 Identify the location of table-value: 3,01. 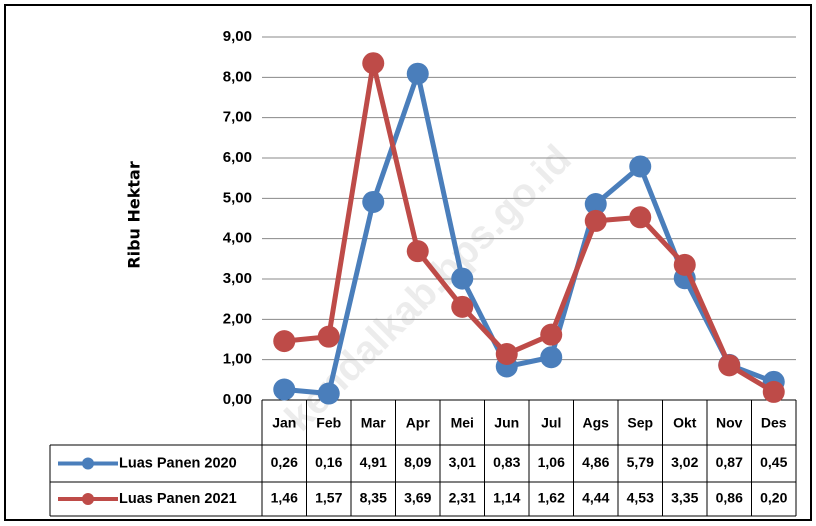
(462, 462).